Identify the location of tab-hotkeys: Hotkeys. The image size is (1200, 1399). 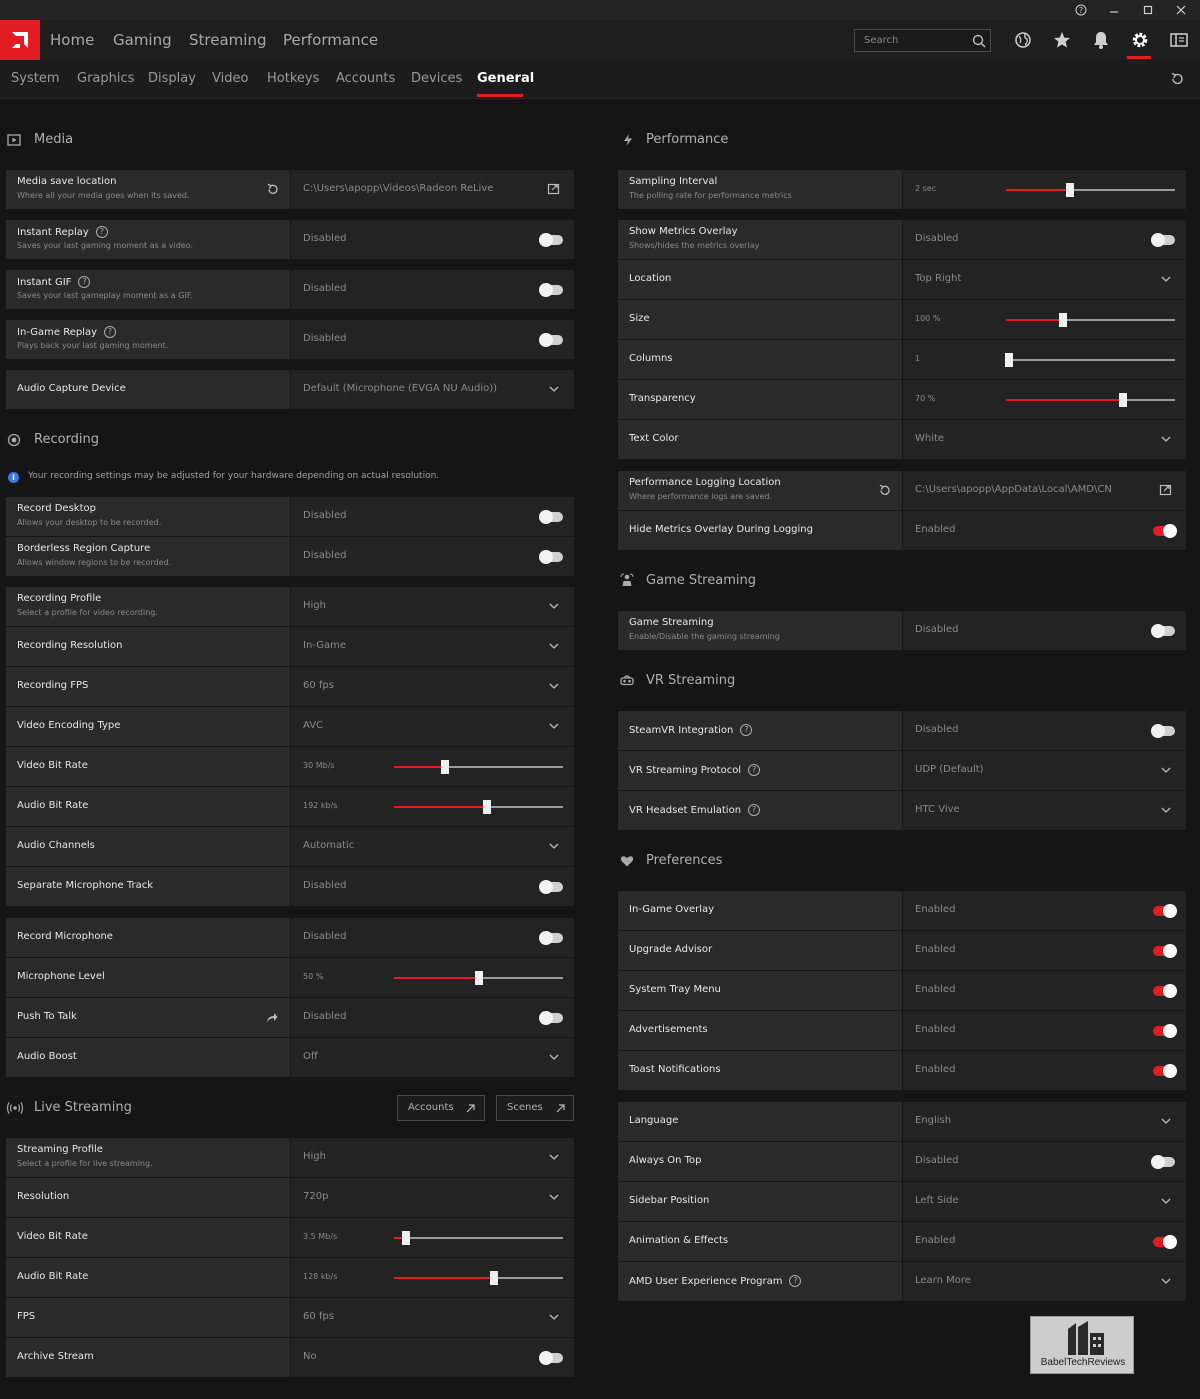
(293, 78).